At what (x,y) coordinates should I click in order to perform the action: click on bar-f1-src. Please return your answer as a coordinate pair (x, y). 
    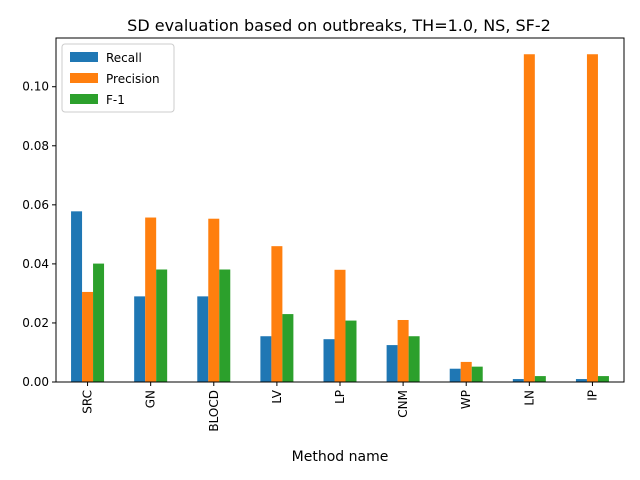
    Looking at the image, I should click on (99, 322).